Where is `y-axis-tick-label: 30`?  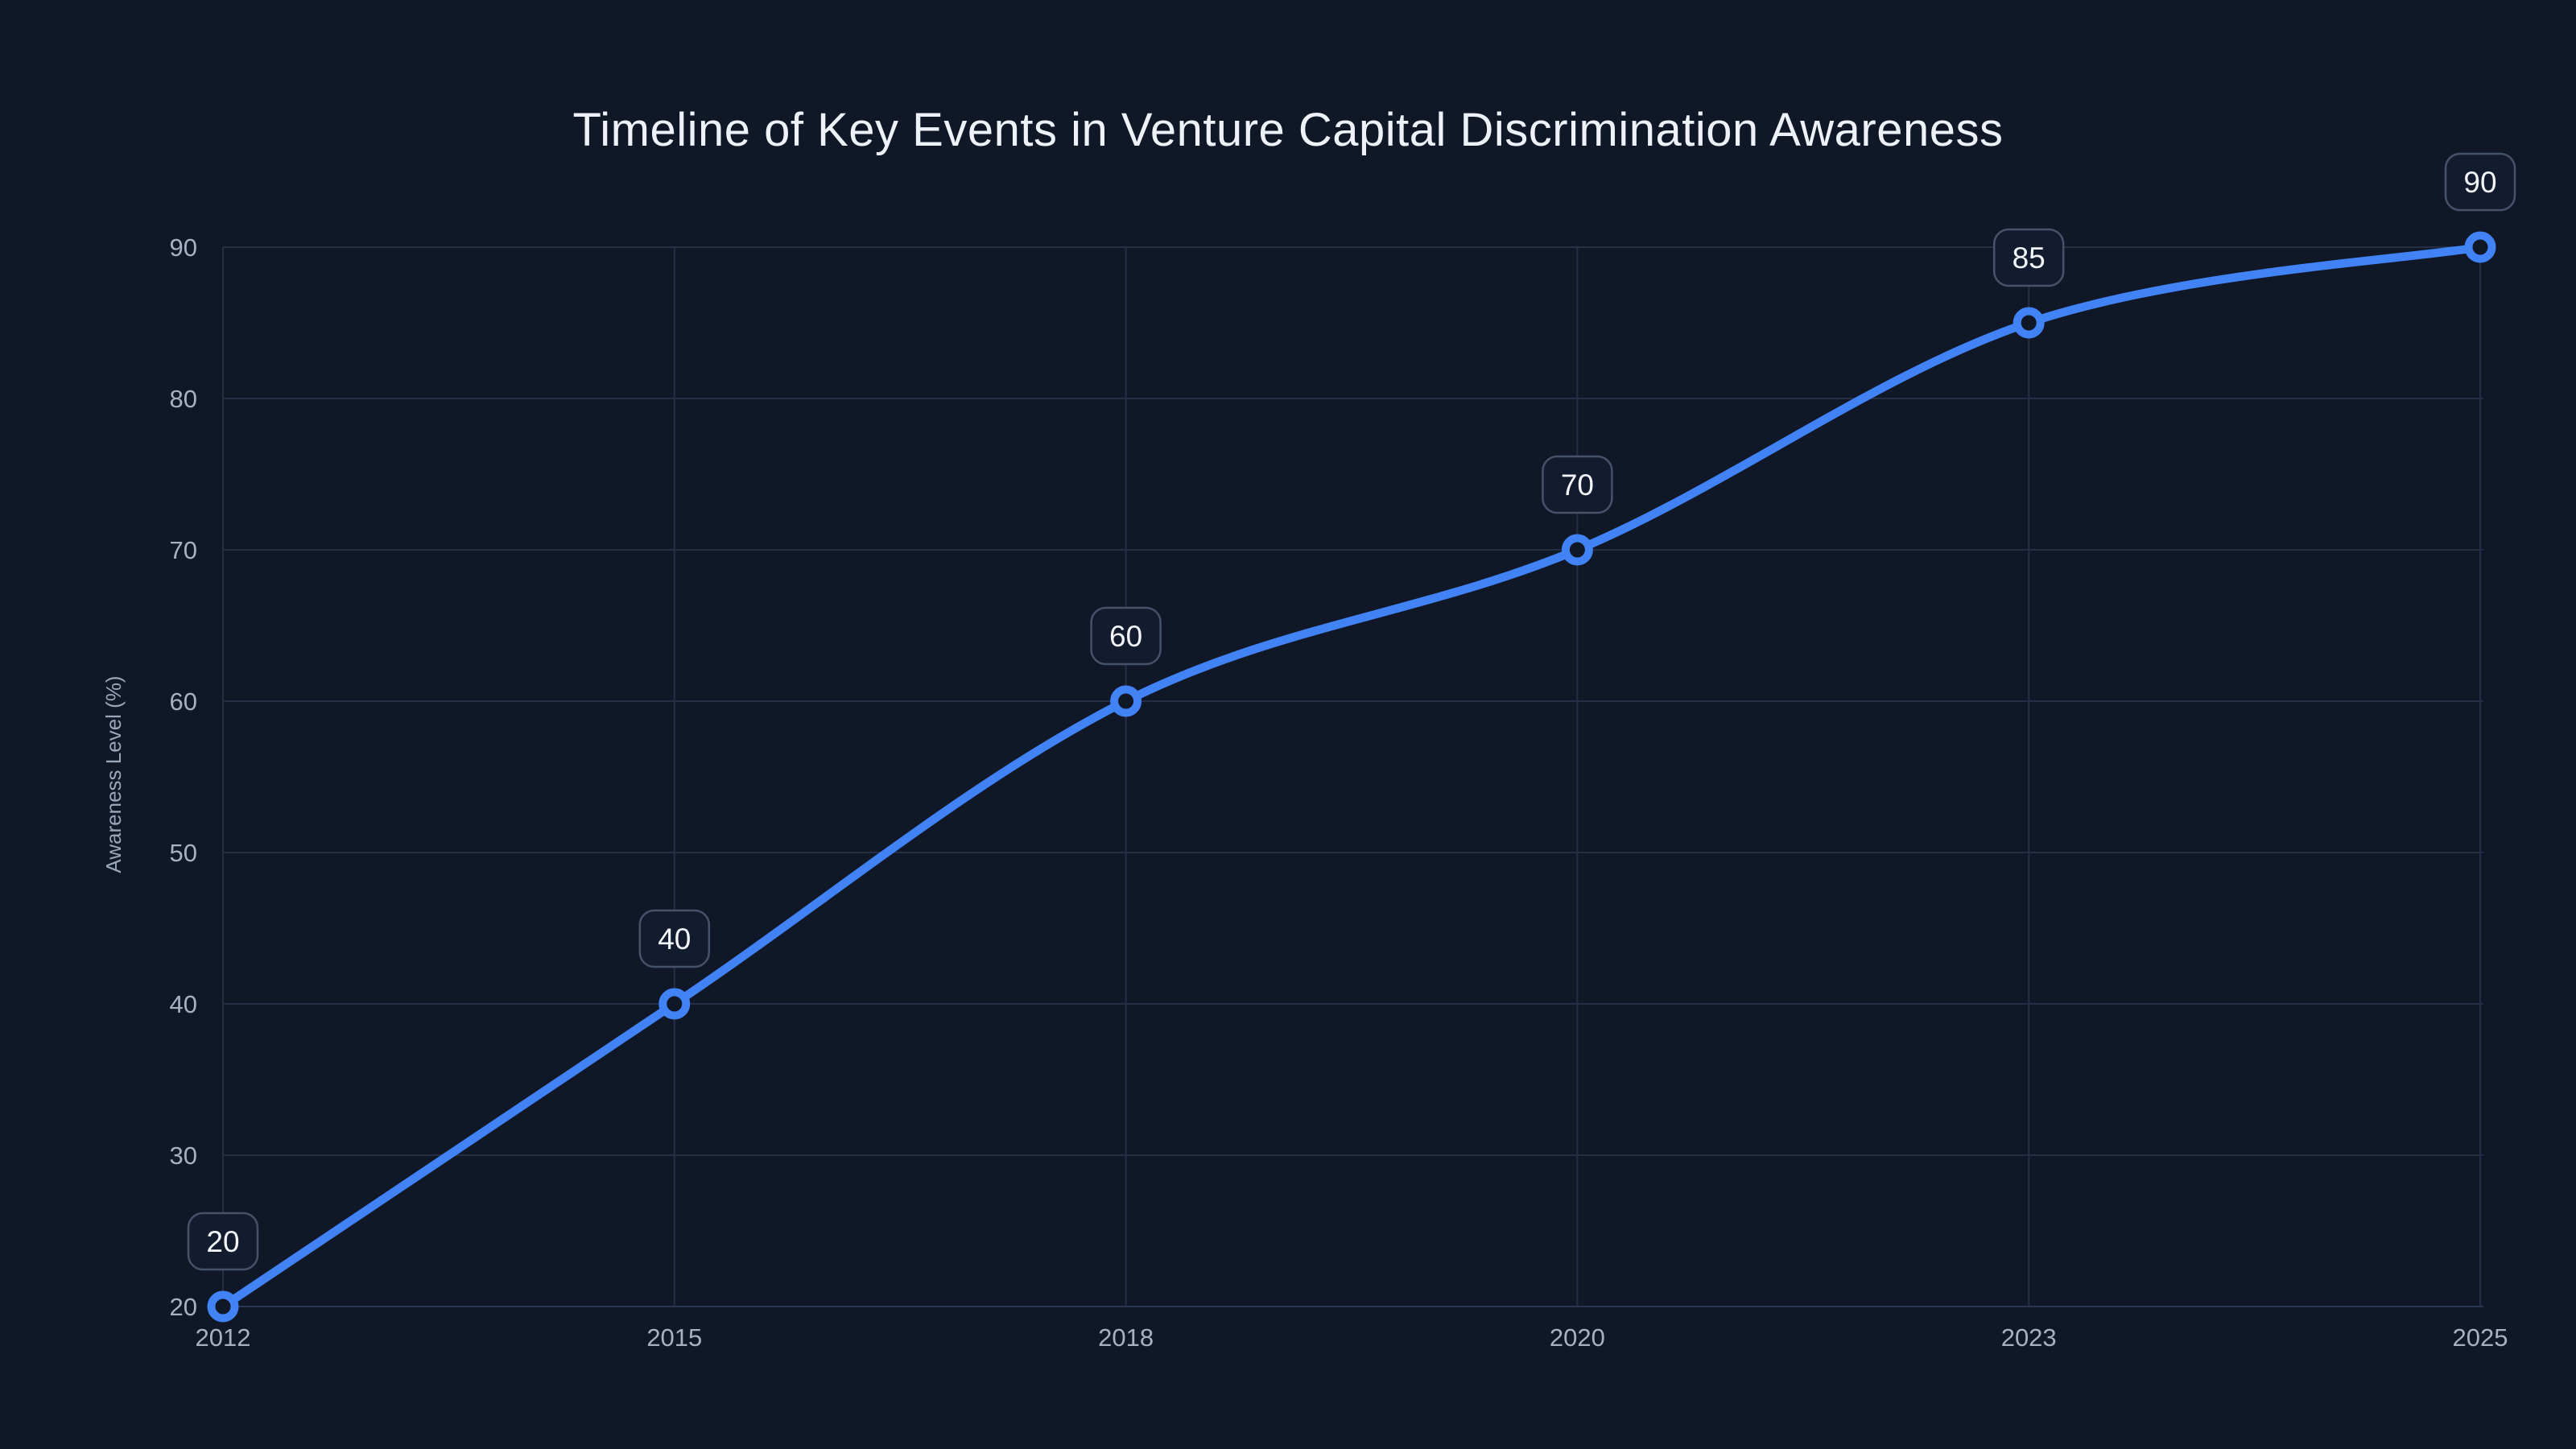 y-axis-tick-label: 30 is located at coordinates (183, 1155).